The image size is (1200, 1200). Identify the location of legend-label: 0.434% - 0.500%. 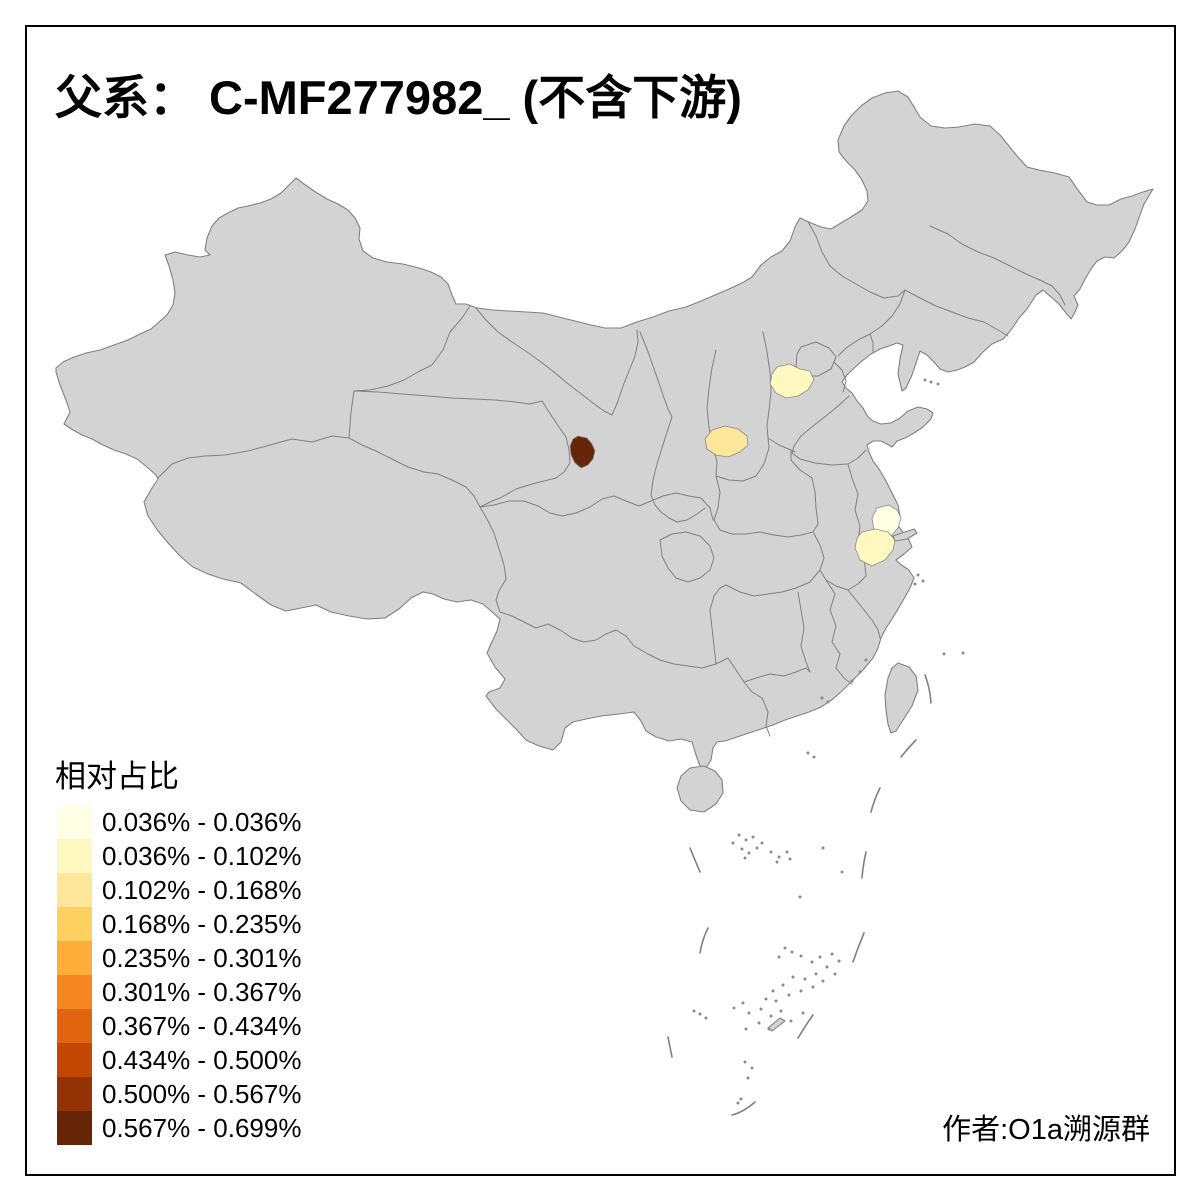
(201, 1060).